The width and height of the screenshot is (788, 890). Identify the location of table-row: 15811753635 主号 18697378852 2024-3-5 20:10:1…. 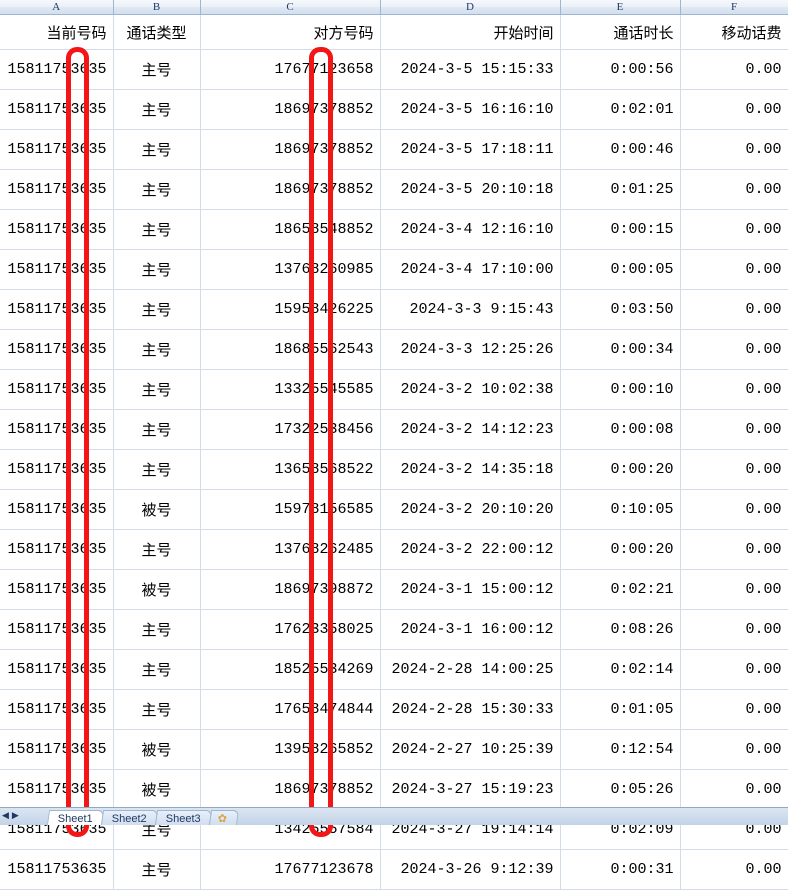
(394, 189).